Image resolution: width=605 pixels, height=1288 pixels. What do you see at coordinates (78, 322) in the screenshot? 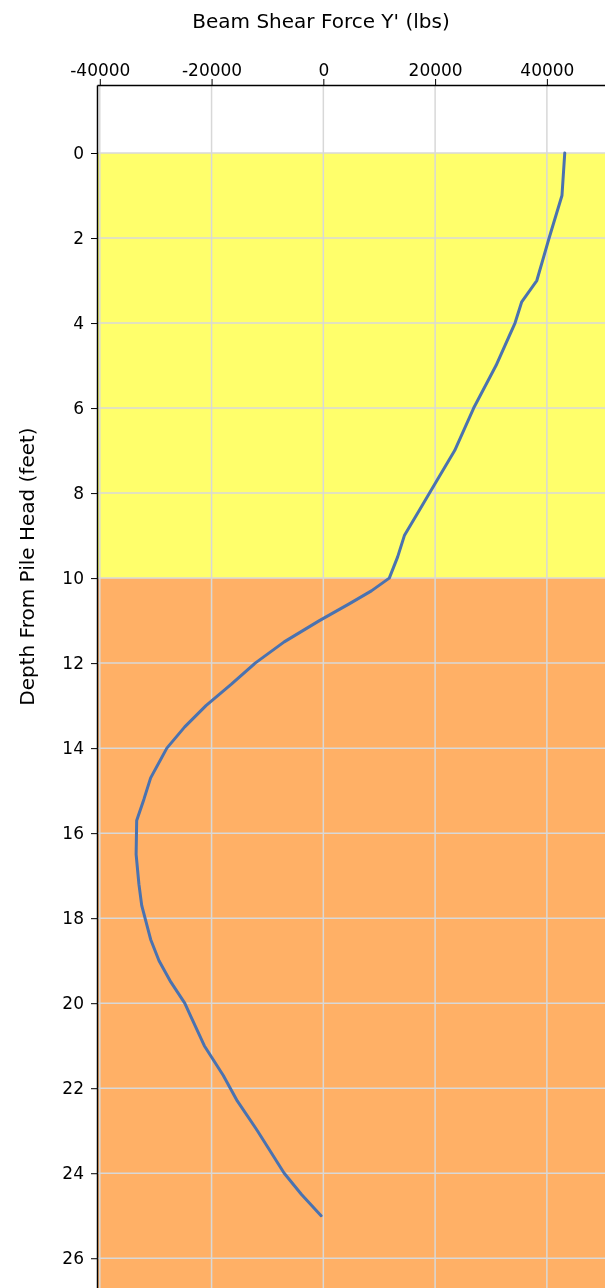
I see `y-tick-label: 4` at bounding box center [78, 322].